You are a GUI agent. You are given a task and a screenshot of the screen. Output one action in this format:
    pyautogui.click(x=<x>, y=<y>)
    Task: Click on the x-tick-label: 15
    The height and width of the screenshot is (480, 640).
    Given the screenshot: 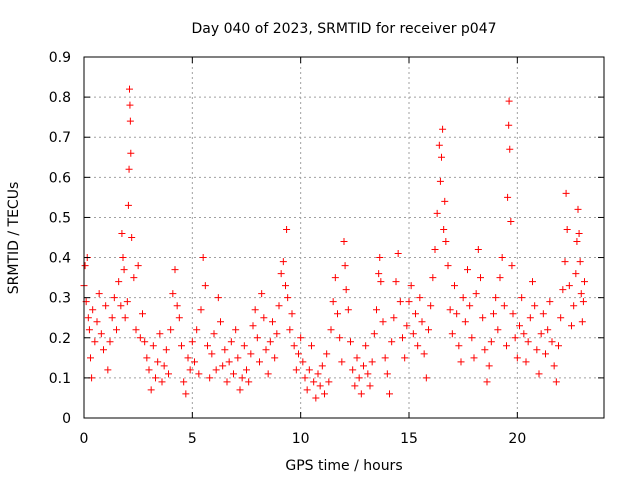 What is the action you would take?
    pyautogui.click(x=409, y=439)
    